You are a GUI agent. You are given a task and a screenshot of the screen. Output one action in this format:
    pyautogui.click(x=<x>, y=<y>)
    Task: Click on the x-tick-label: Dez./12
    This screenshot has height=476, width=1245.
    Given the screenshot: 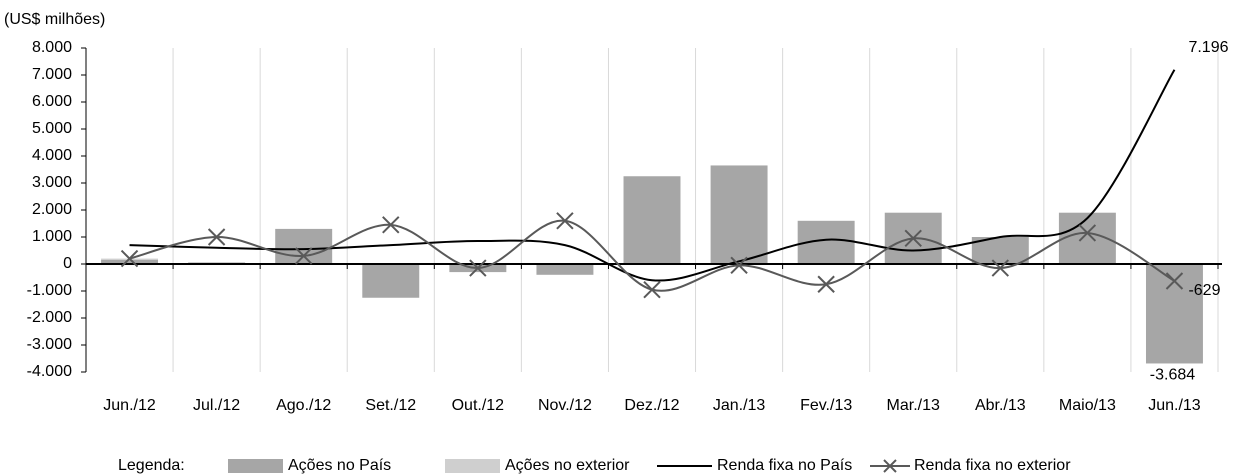 What is the action you would take?
    pyautogui.click(x=651, y=405)
    